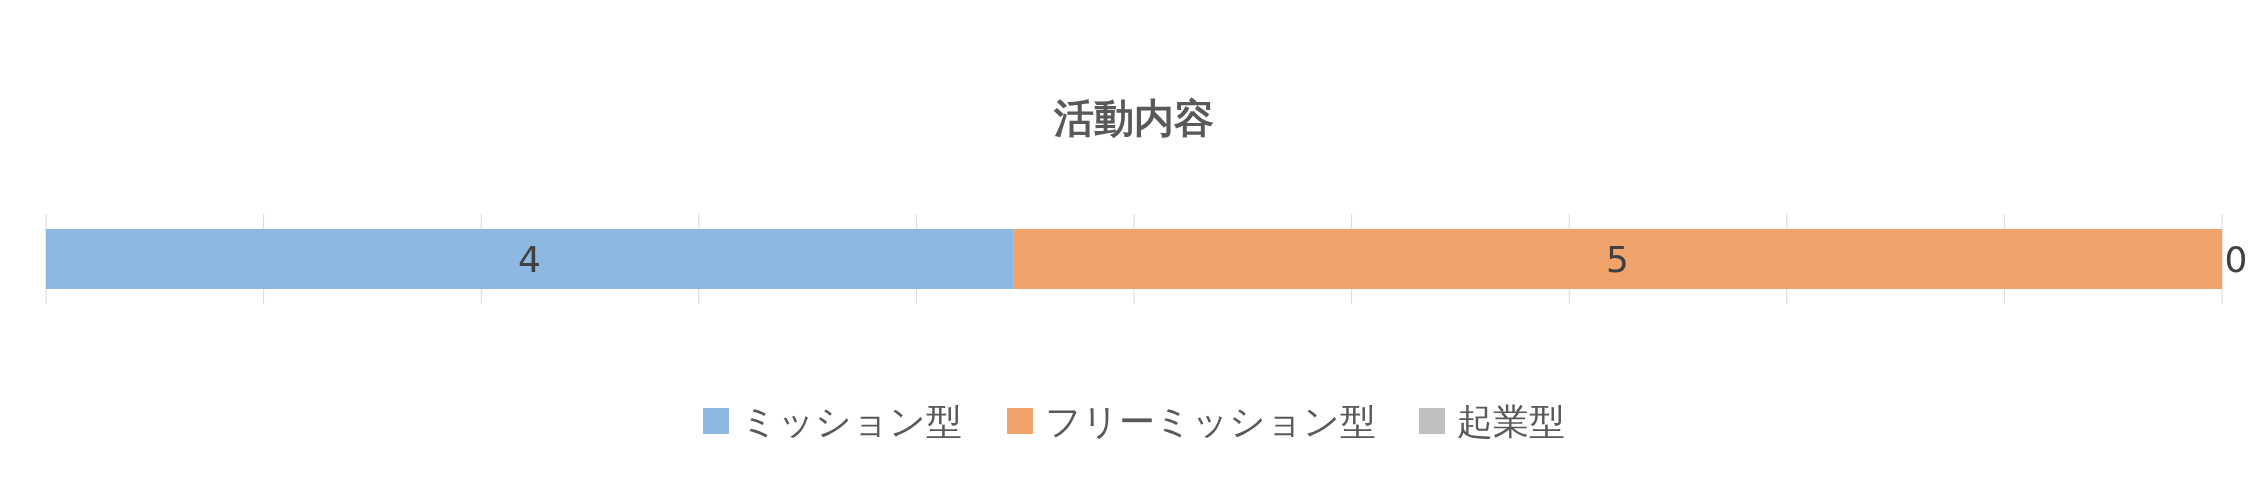 The height and width of the screenshot is (484, 2268). I want to click on chart-title: 活動内容, so click(1133, 118).